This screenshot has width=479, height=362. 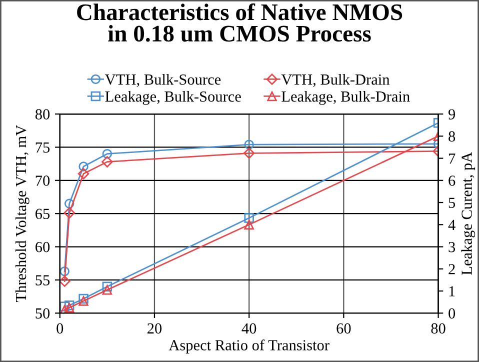 I want to click on x-axis-title: Aspect Ratio of Transistor, so click(x=249, y=346).